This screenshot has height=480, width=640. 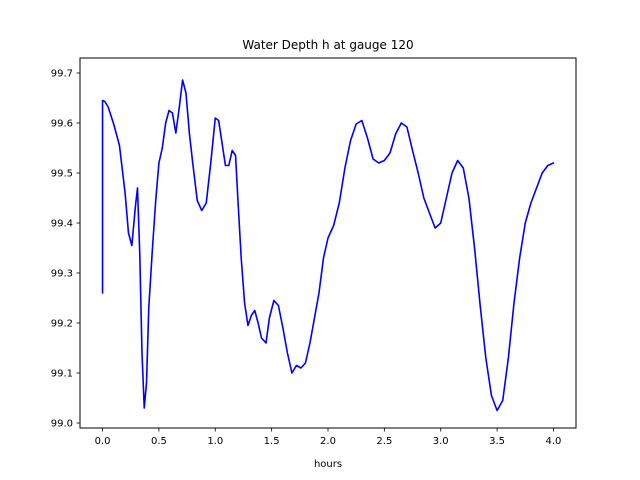 I want to click on y-tick-label: 99.4, so click(x=62, y=224).